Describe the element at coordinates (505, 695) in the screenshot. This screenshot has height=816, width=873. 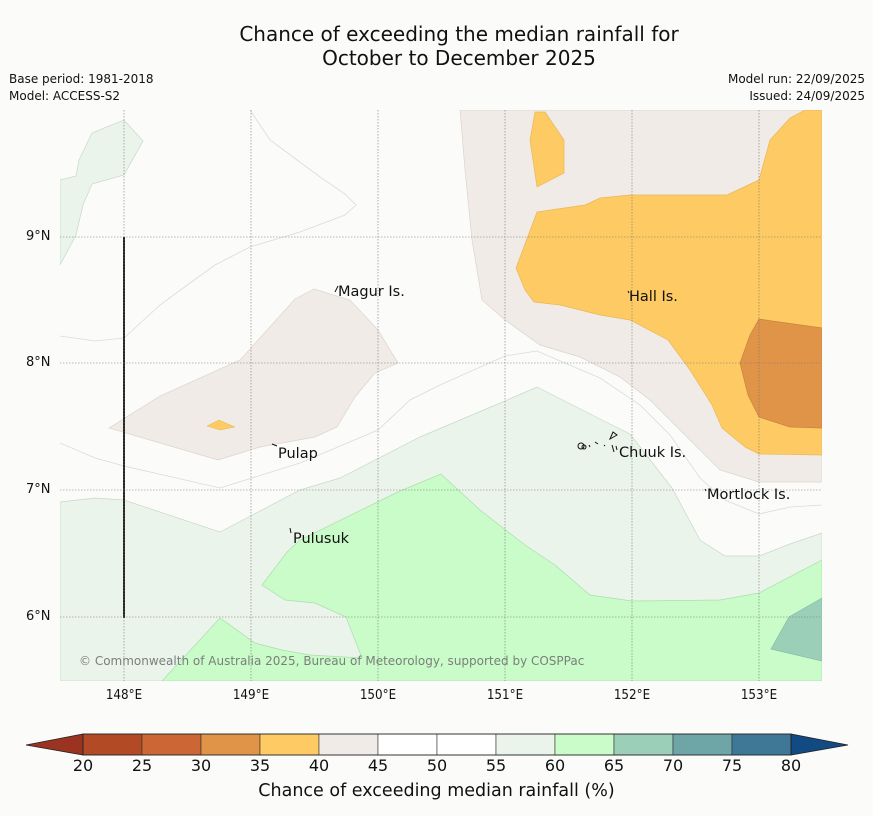
I see `lon-label-151e: 151°E` at that location.